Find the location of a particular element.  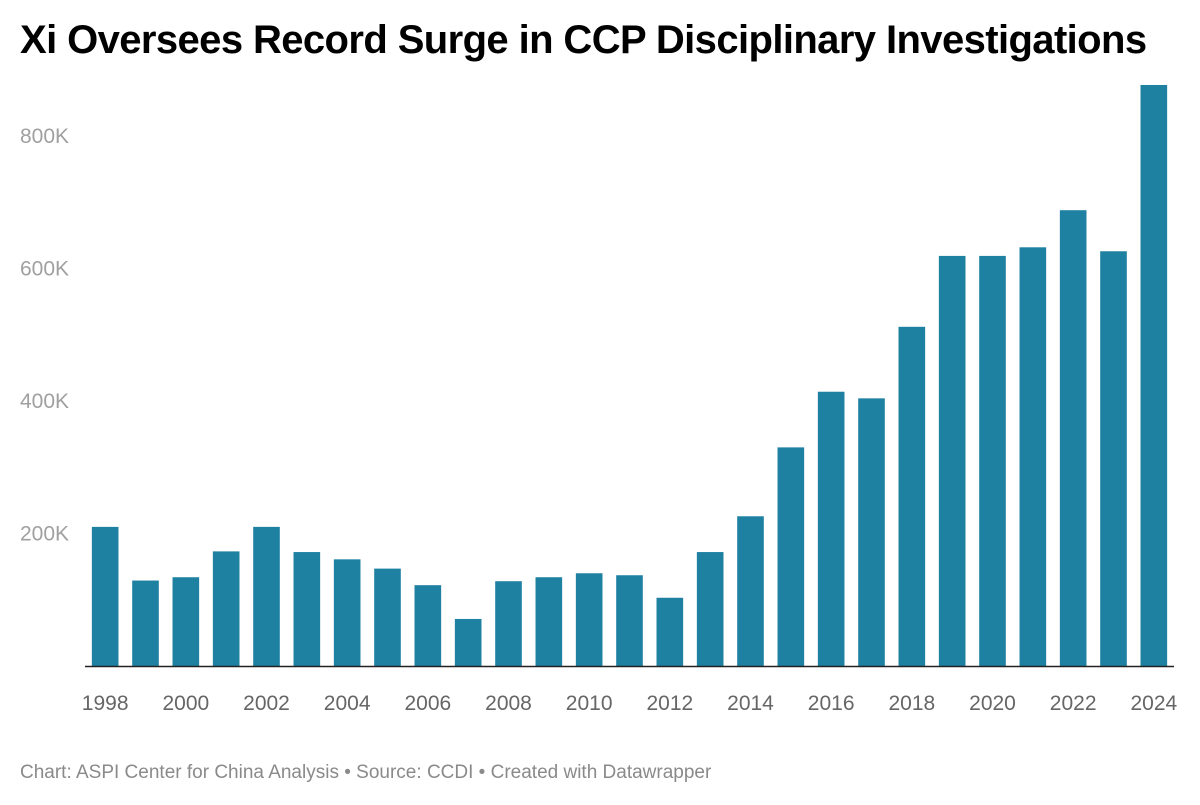

bar-1998 is located at coordinates (105, 596).